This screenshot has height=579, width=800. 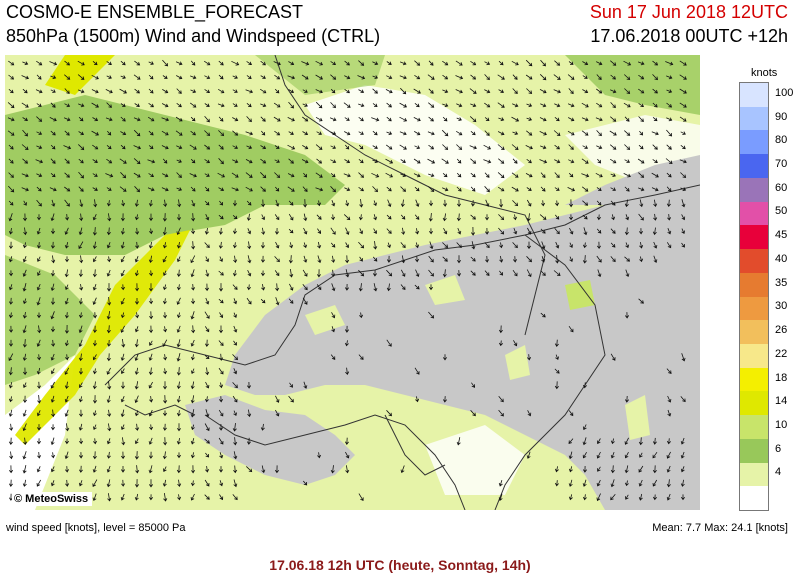 What do you see at coordinates (781, 258) in the screenshot?
I see `legend-label: 40` at bounding box center [781, 258].